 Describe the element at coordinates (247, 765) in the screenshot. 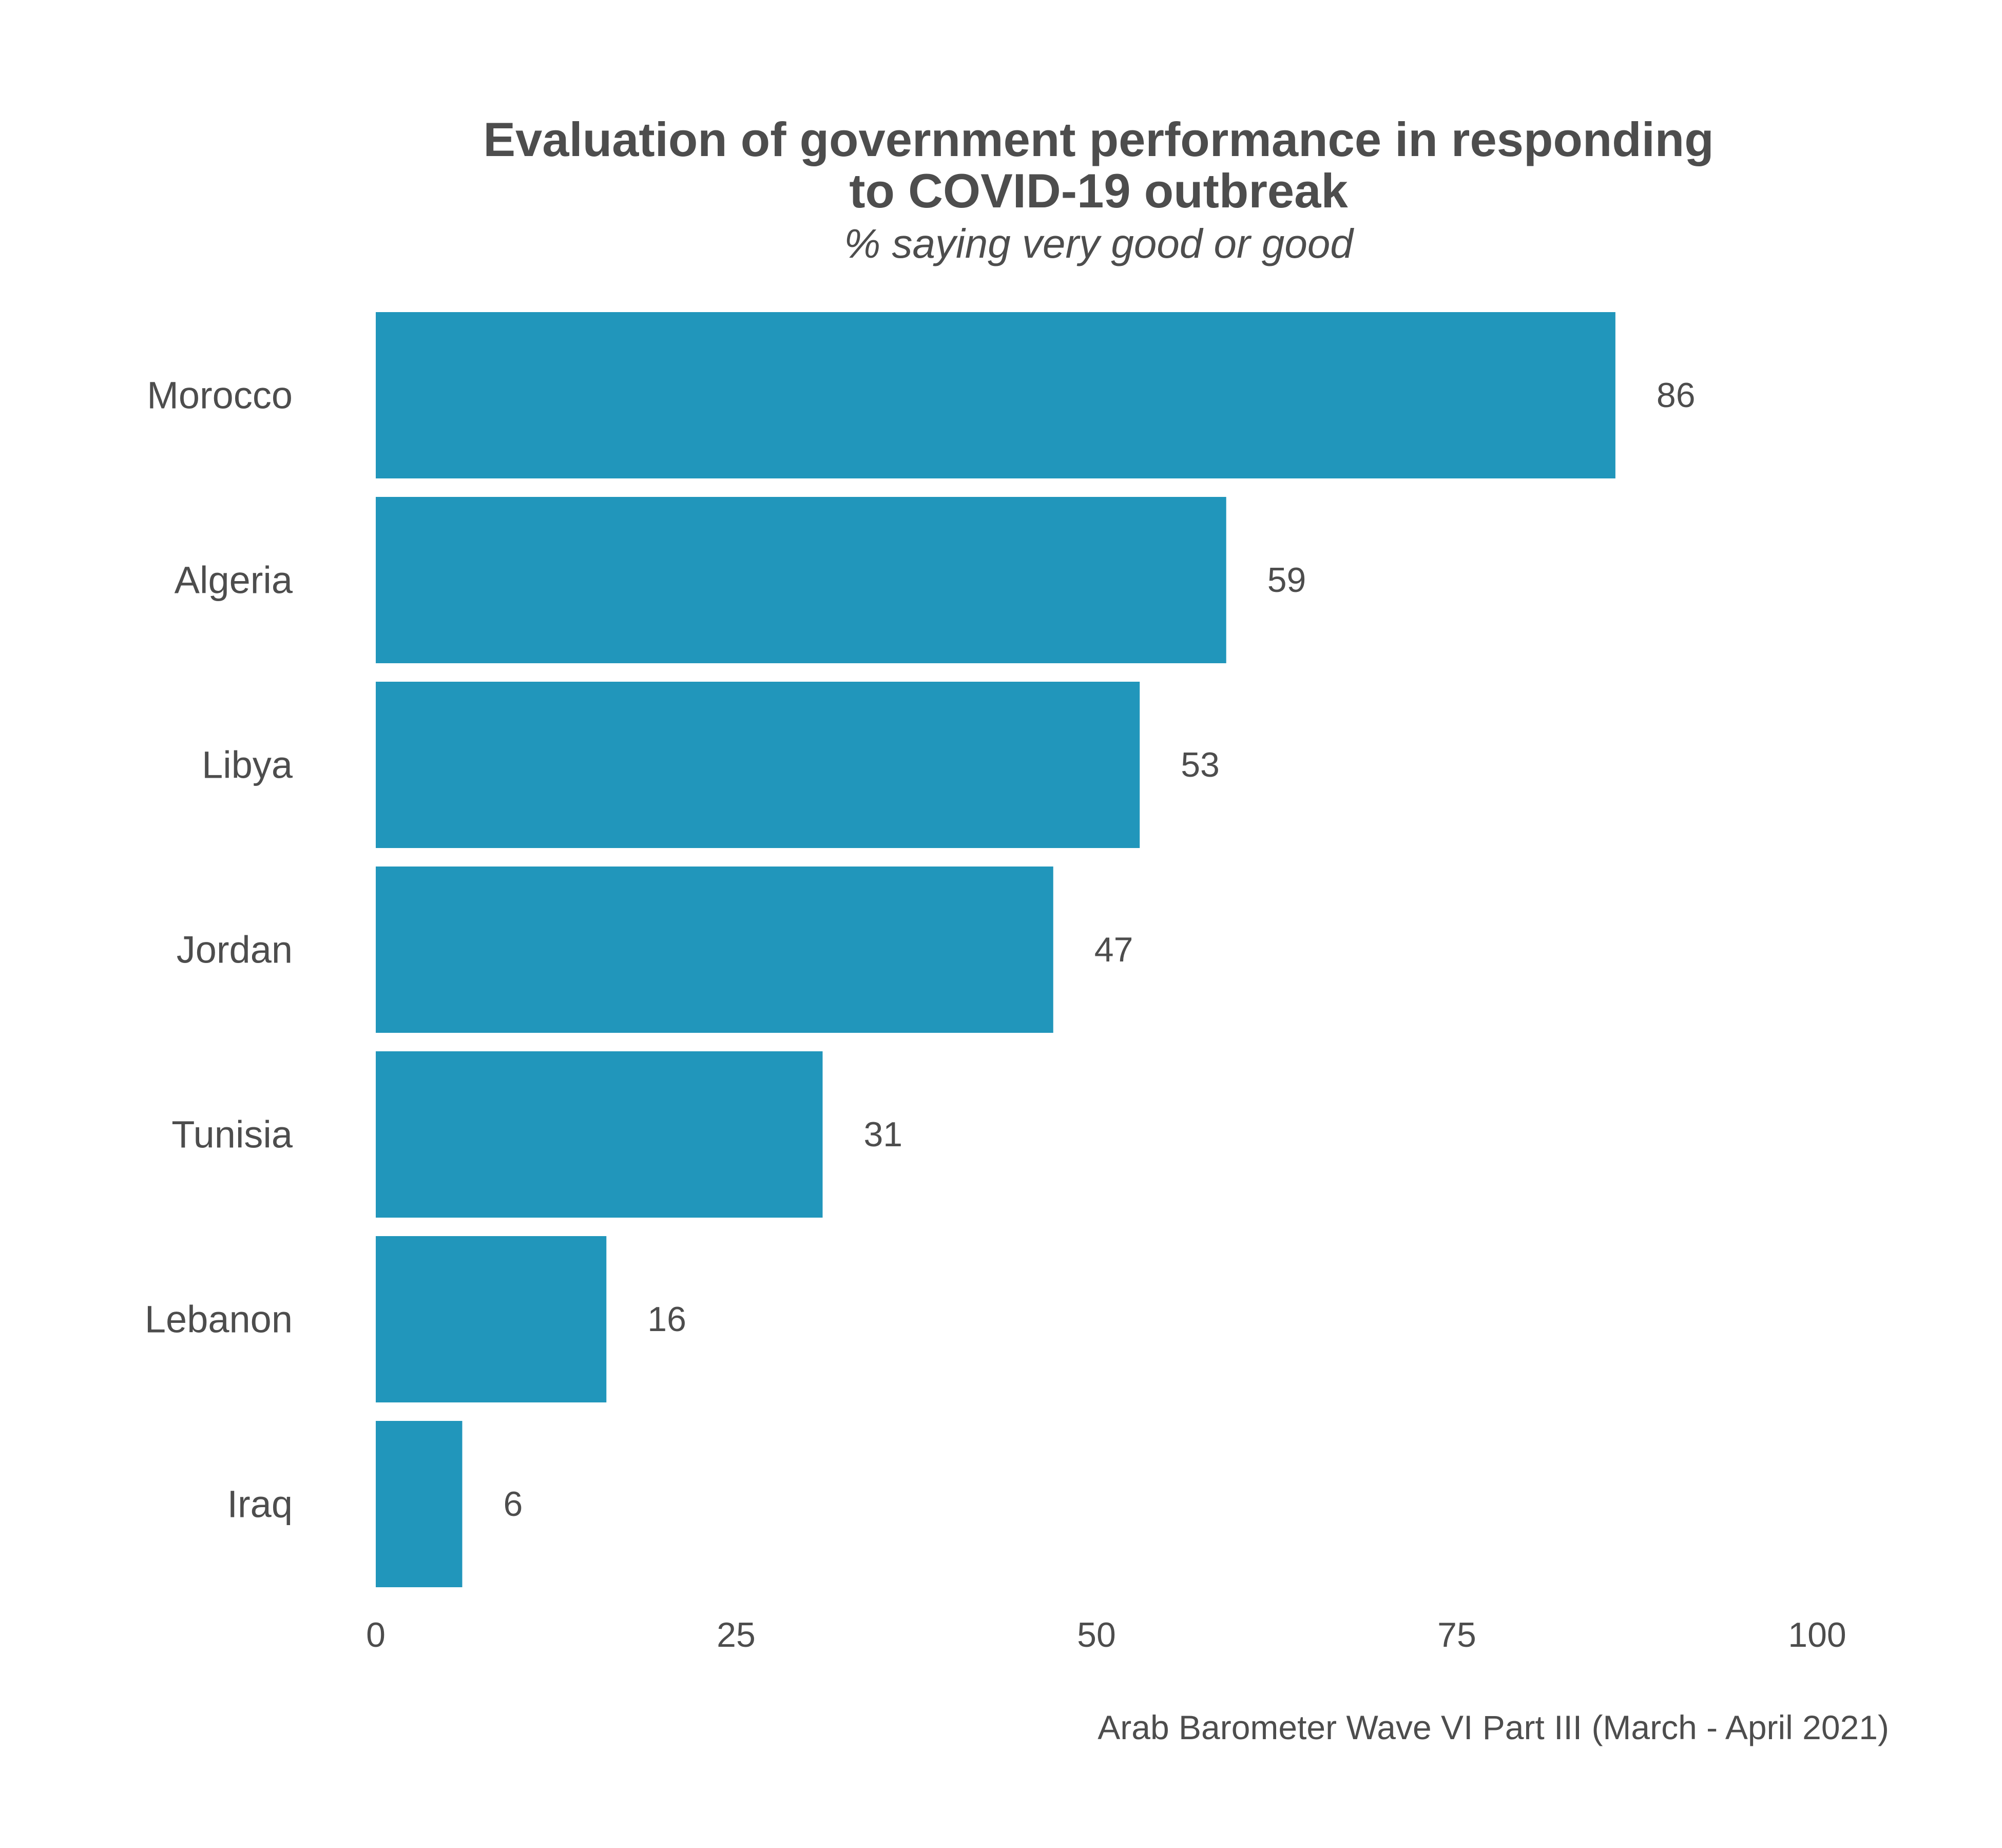

I see `category-label-libya: Libya` at that location.